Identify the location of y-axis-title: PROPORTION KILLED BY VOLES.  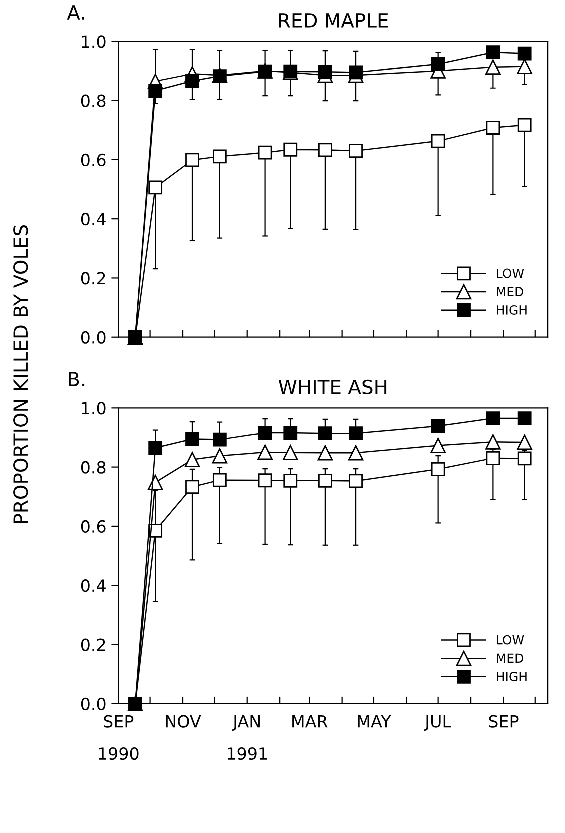
(21, 374).